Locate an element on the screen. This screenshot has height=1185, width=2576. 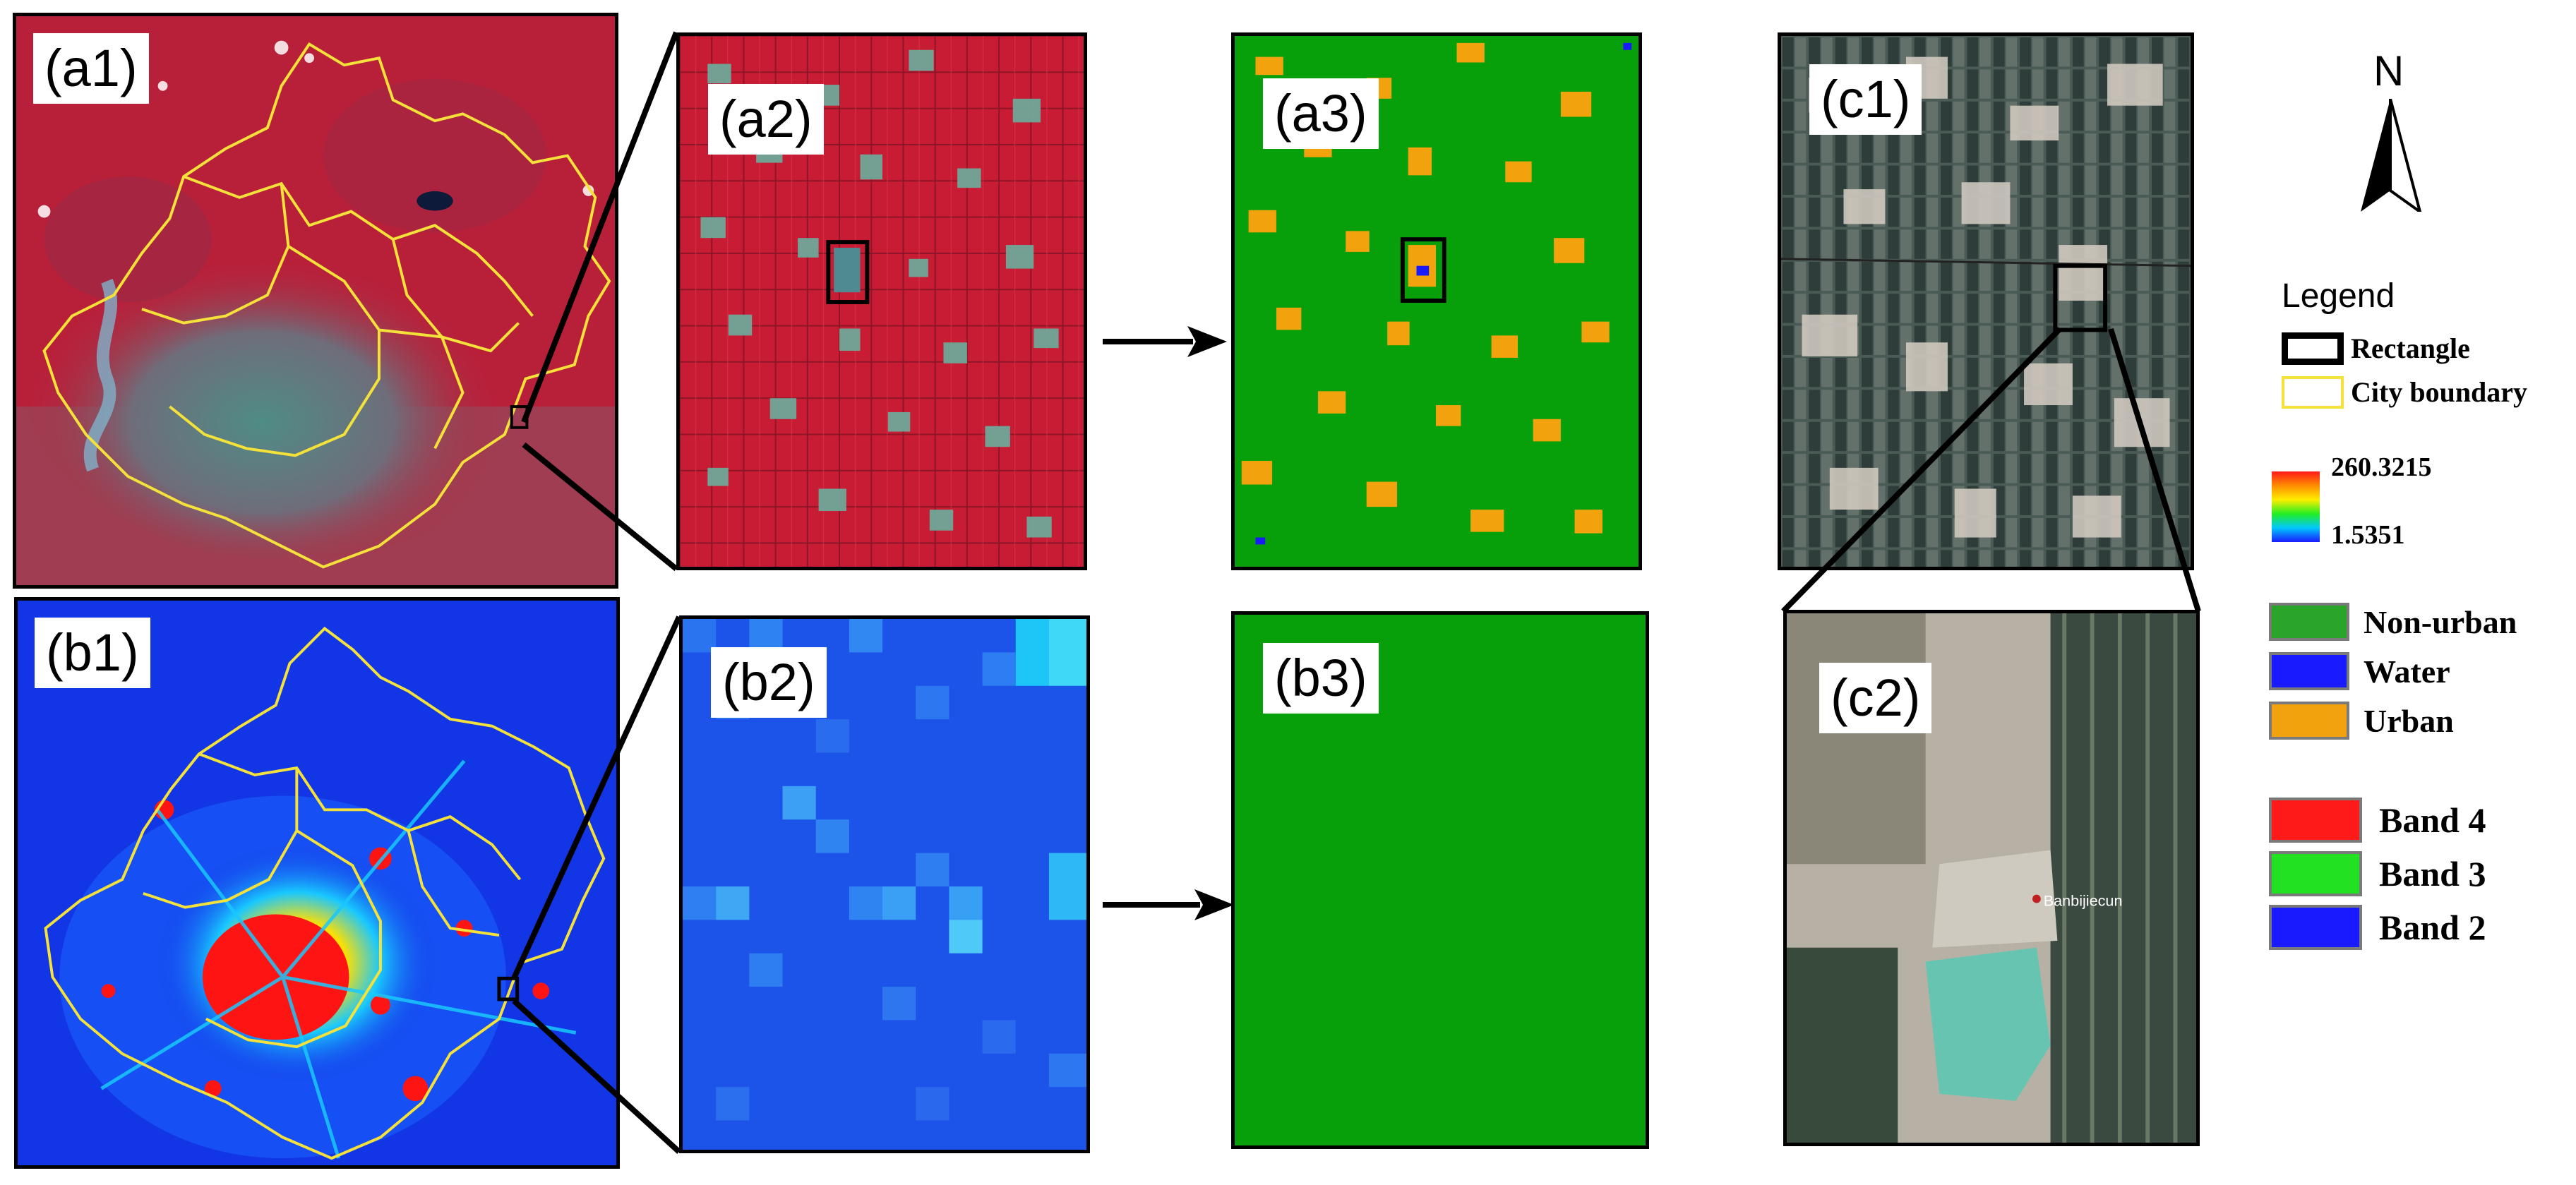
c1-zoom-rectangle is located at coordinates (2080, 297).